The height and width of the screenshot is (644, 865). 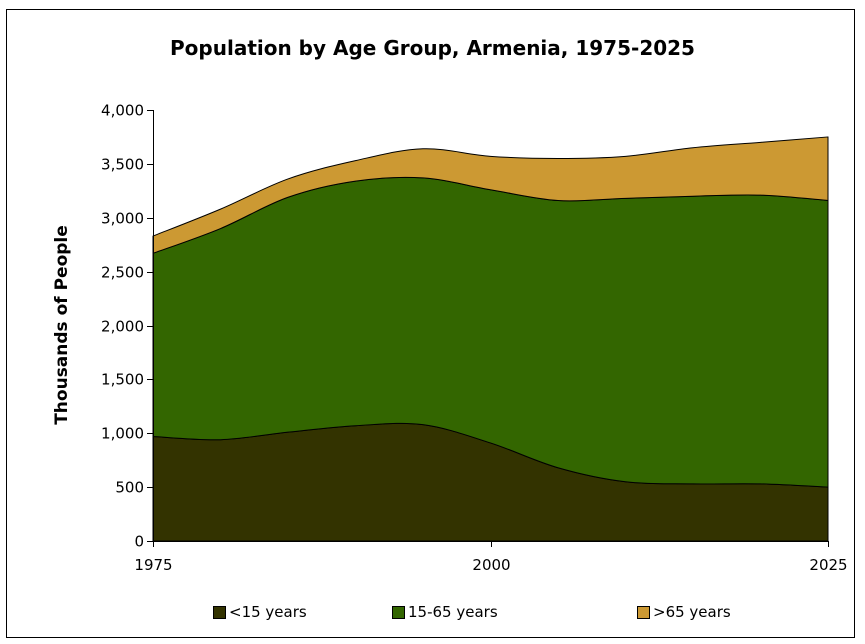 I want to click on y-tick-label: 3,000, so click(x=122, y=219).